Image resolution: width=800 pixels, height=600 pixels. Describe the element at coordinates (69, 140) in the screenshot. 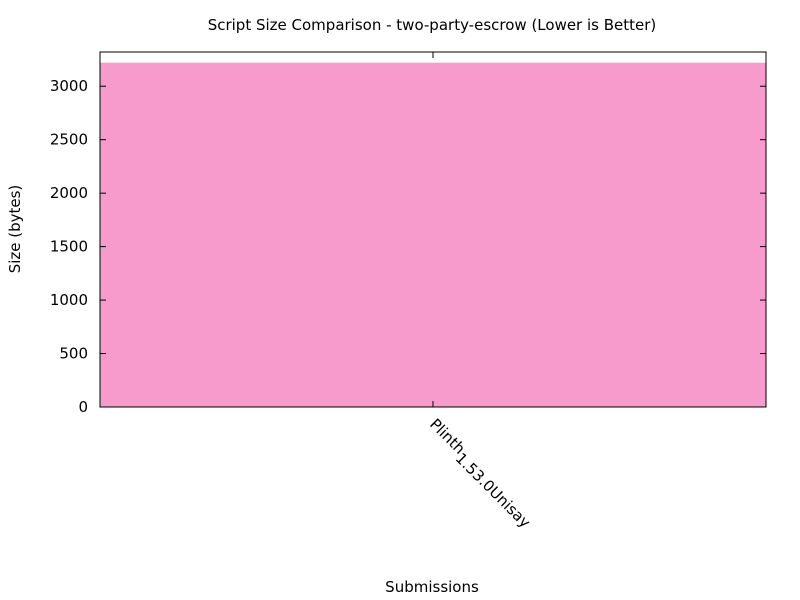

I see `y-tick-label-5: 2500` at that location.